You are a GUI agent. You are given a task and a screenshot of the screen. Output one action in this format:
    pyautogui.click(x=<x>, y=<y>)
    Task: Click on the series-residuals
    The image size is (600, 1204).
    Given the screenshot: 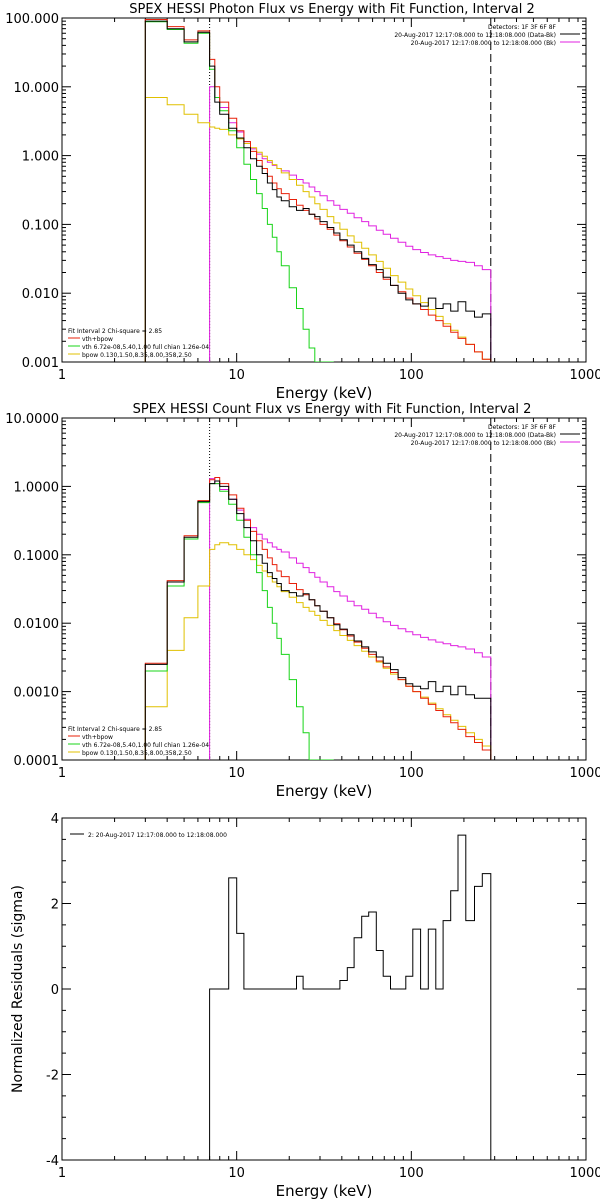 What is the action you would take?
    pyautogui.click(x=350, y=997)
    